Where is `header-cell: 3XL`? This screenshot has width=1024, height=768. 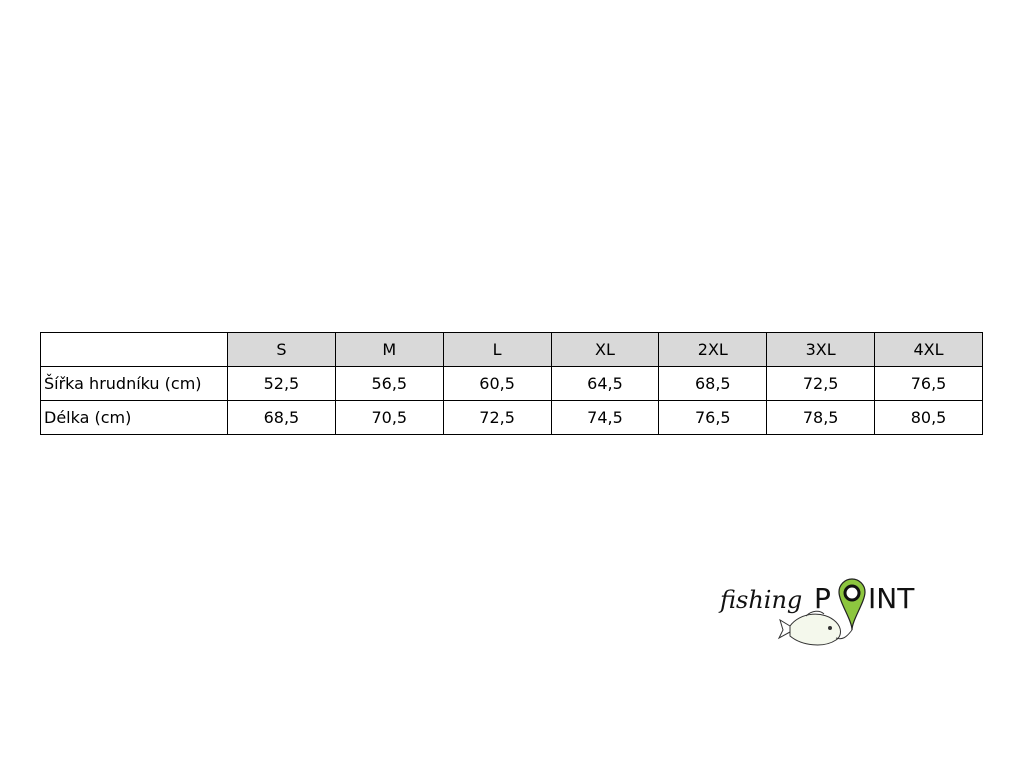
header-cell: 3XL is located at coordinates (821, 349).